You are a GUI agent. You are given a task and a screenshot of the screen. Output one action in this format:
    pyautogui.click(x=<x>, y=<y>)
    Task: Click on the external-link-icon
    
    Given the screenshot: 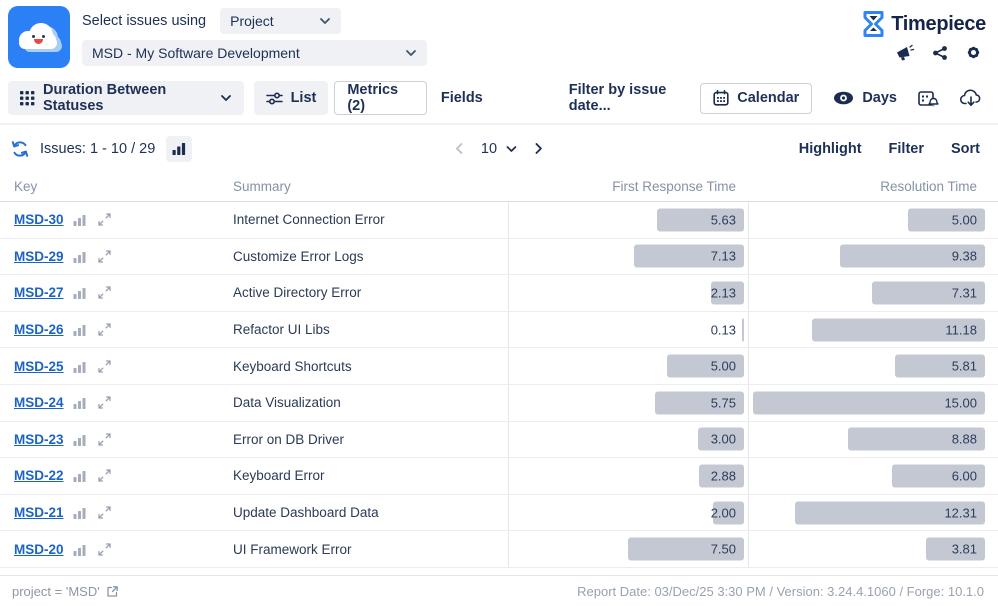 What is the action you would take?
    pyautogui.click(x=112, y=591)
    